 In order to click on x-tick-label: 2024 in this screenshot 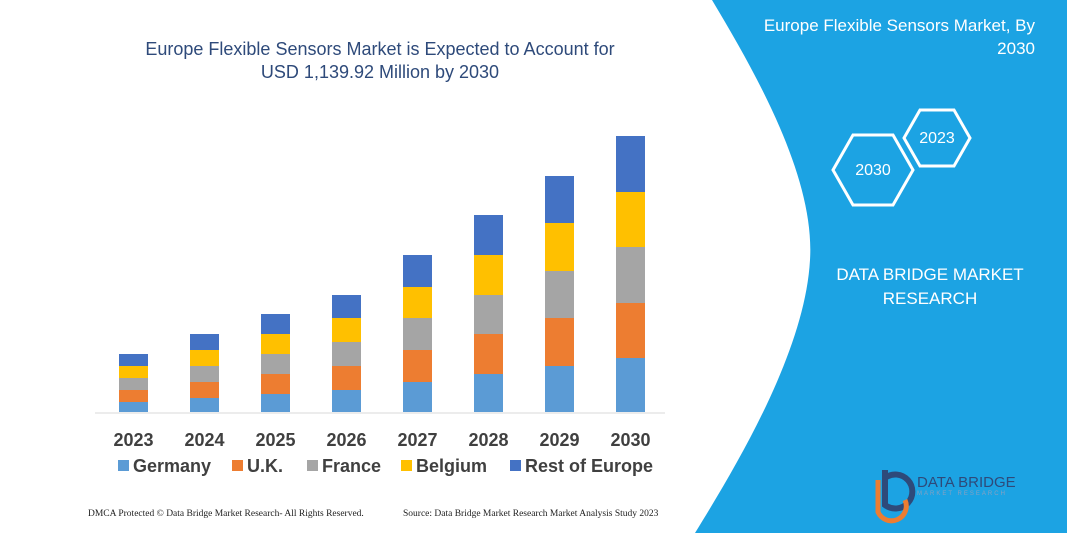, I will do `click(204, 440)`.